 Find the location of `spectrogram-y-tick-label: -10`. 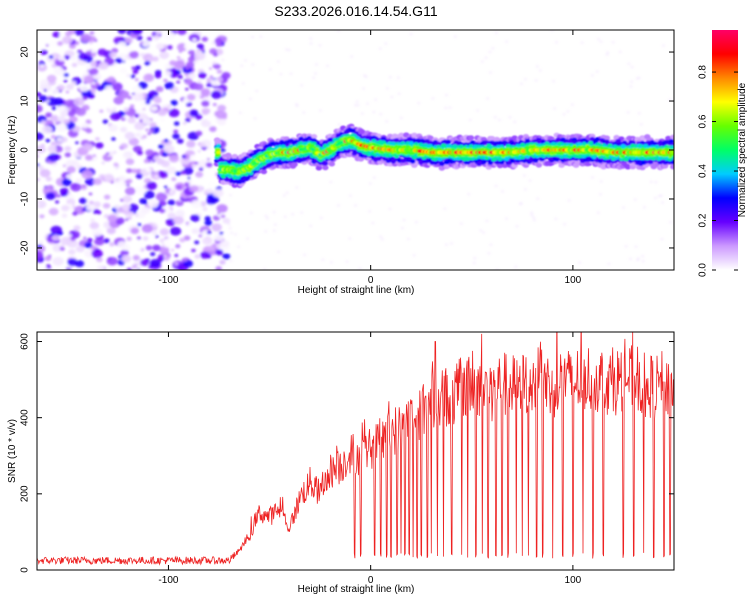

spectrogram-y-tick-label: -10 is located at coordinates (25, 198).